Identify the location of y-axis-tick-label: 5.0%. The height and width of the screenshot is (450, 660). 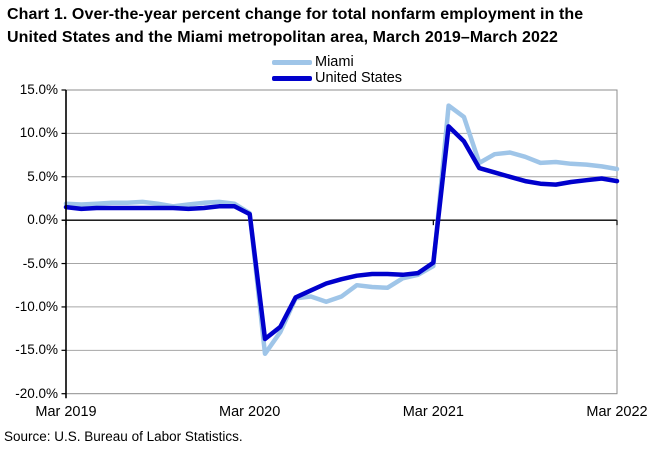
(42, 176).